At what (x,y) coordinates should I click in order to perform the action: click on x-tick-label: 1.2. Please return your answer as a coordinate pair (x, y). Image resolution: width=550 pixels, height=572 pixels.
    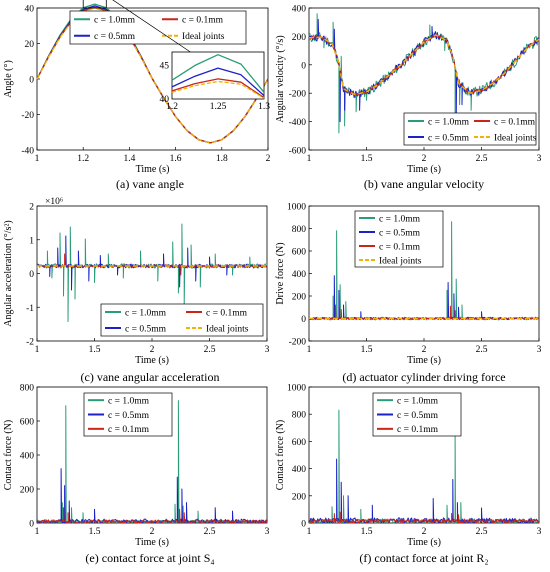
    Looking at the image, I should click on (83, 159).